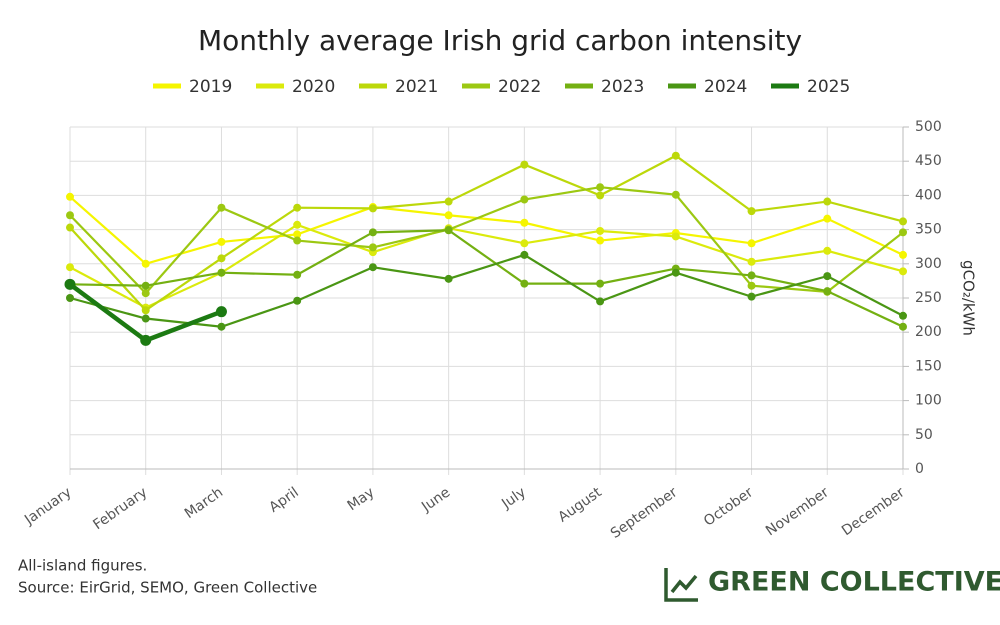  I want to click on note: Source: EirGrid, SEMO, Green Collective, so click(167, 588).